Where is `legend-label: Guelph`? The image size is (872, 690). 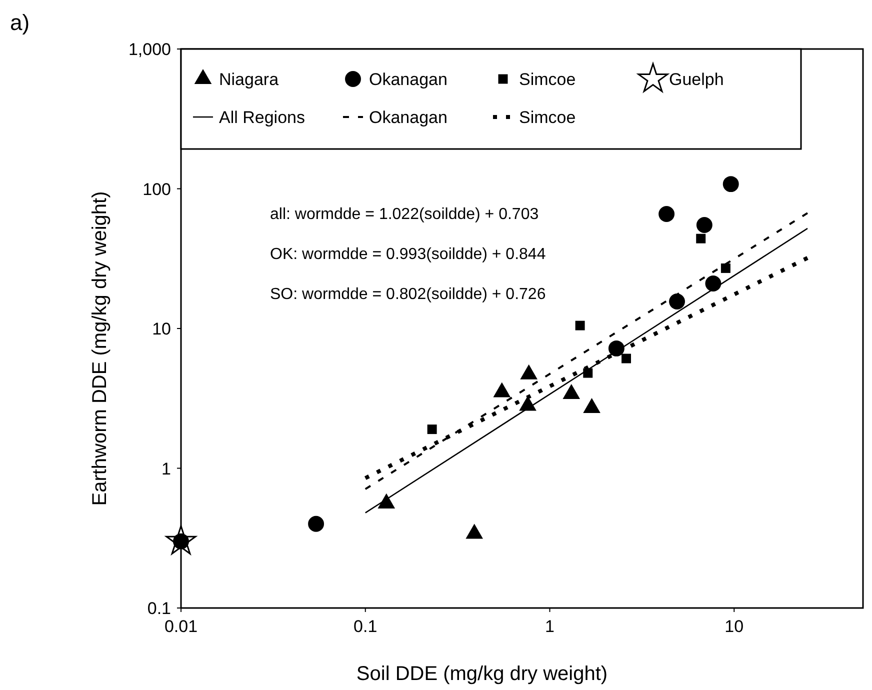
legend-label: Guelph is located at coordinates (696, 79).